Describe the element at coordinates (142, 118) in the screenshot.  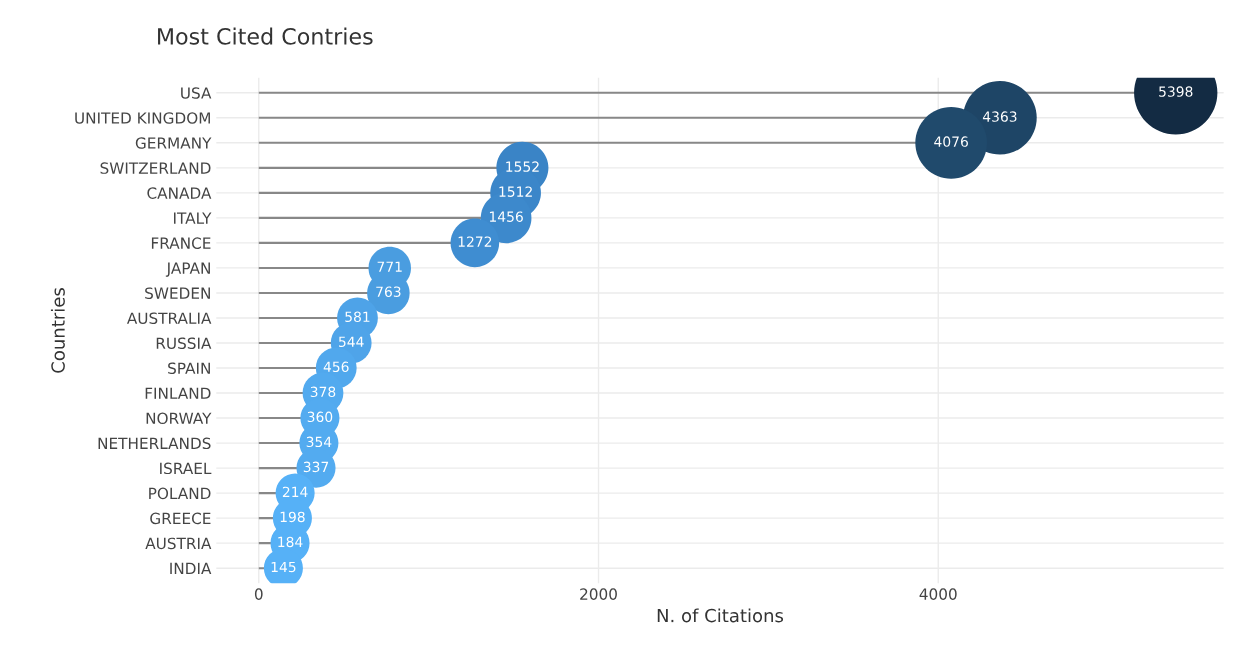
I see `y-tick-label: UNITED KINGDOM` at that location.